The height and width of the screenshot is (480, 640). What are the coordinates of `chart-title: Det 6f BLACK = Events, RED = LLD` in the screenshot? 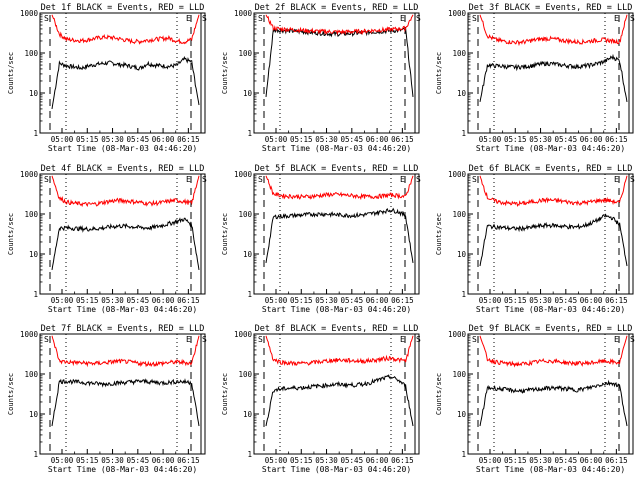 It's located at (551, 169).